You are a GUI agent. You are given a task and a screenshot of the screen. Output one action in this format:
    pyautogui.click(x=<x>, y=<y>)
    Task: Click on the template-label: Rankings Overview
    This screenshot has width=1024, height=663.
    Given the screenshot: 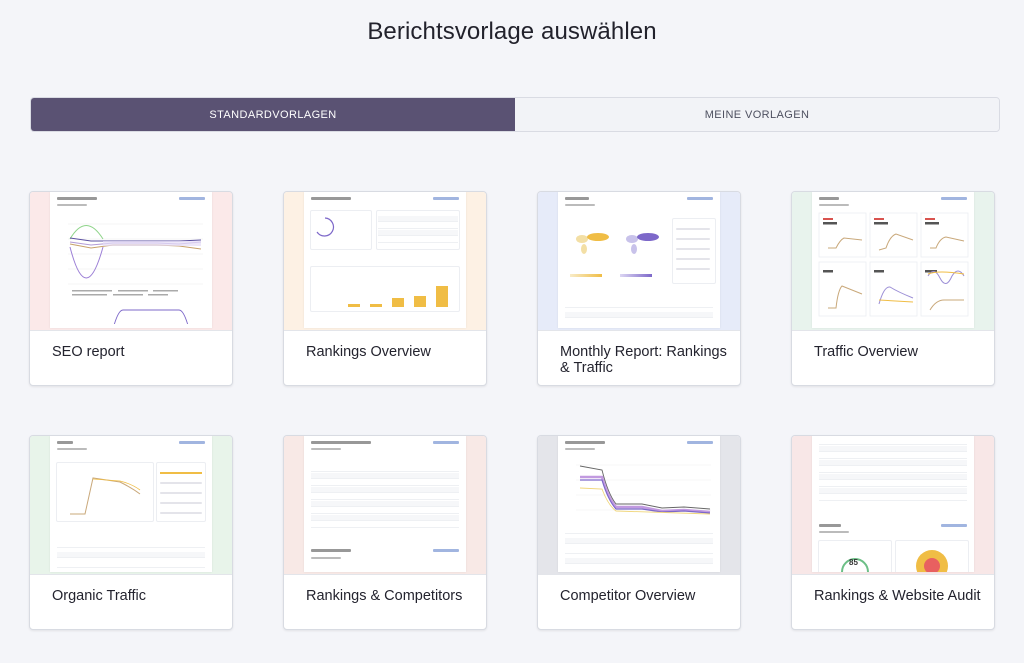 What is the action you would take?
    pyautogui.click(x=368, y=352)
    